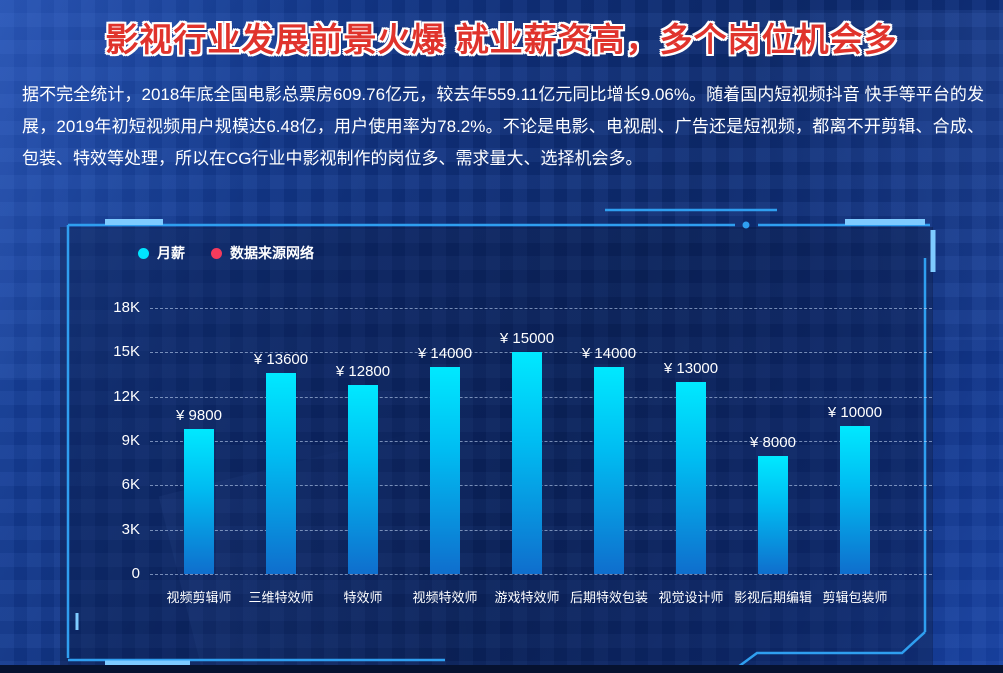 This screenshot has height=673, width=1003. What do you see at coordinates (281, 360) in the screenshot?
I see `bar-value-label: ¥ 13600` at bounding box center [281, 360].